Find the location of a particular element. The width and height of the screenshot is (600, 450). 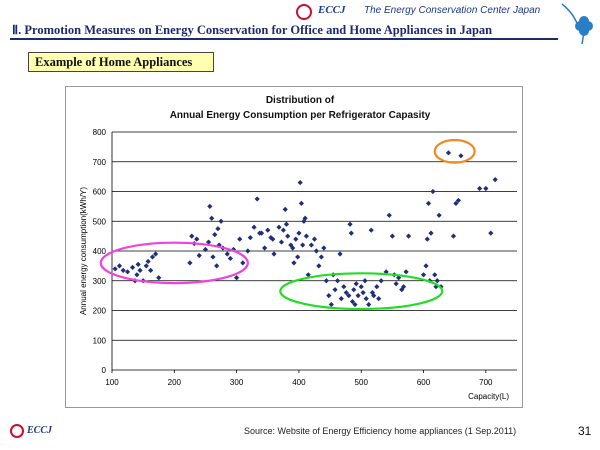

x-tick-label: 100 is located at coordinates (112, 382).